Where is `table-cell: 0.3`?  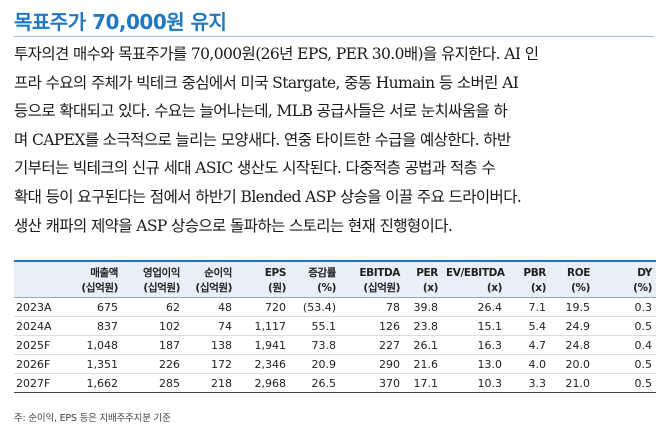 table-cell: 0.3 is located at coordinates (625, 307).